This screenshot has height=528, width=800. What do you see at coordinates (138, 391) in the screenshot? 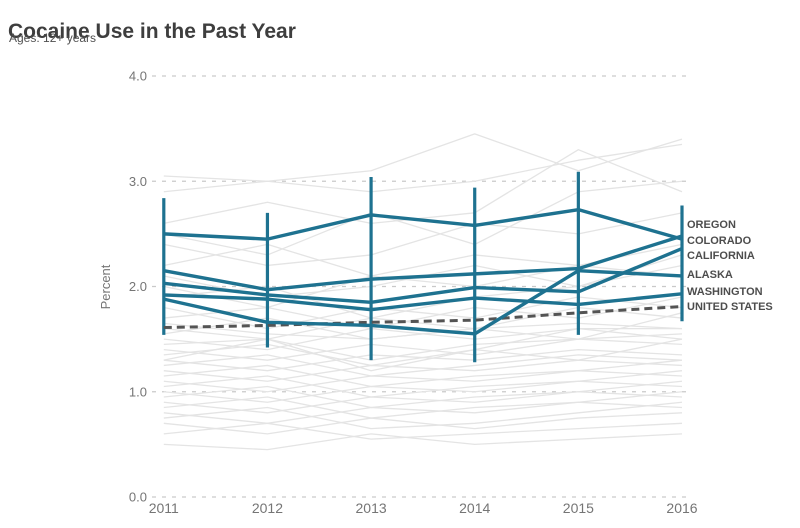
I see `y-tick-label: 1.0` at bounding box center [138, 391].